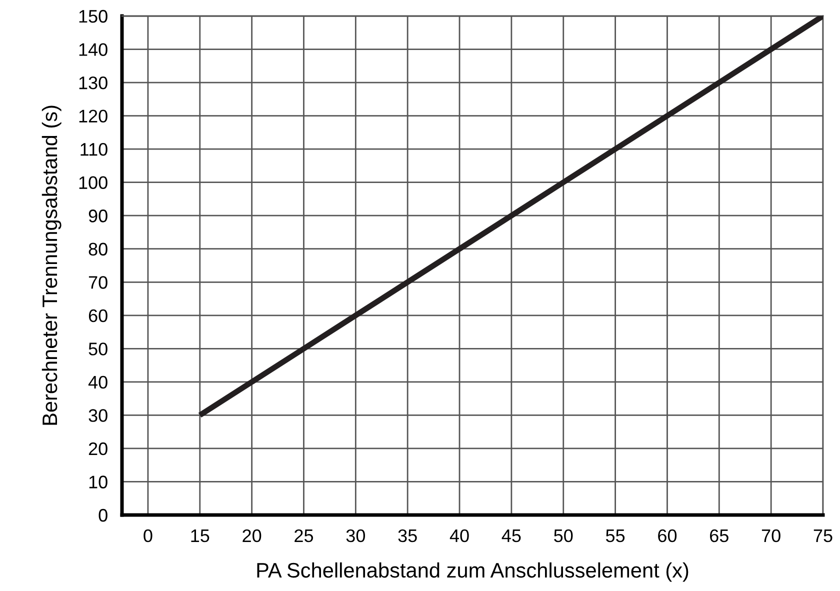 This screenshot has height=591, width=840. What do you see at coordinates (667, 535) in the screenshot?
I see `x-tick-label: 60` at bounding box center [667, 535].